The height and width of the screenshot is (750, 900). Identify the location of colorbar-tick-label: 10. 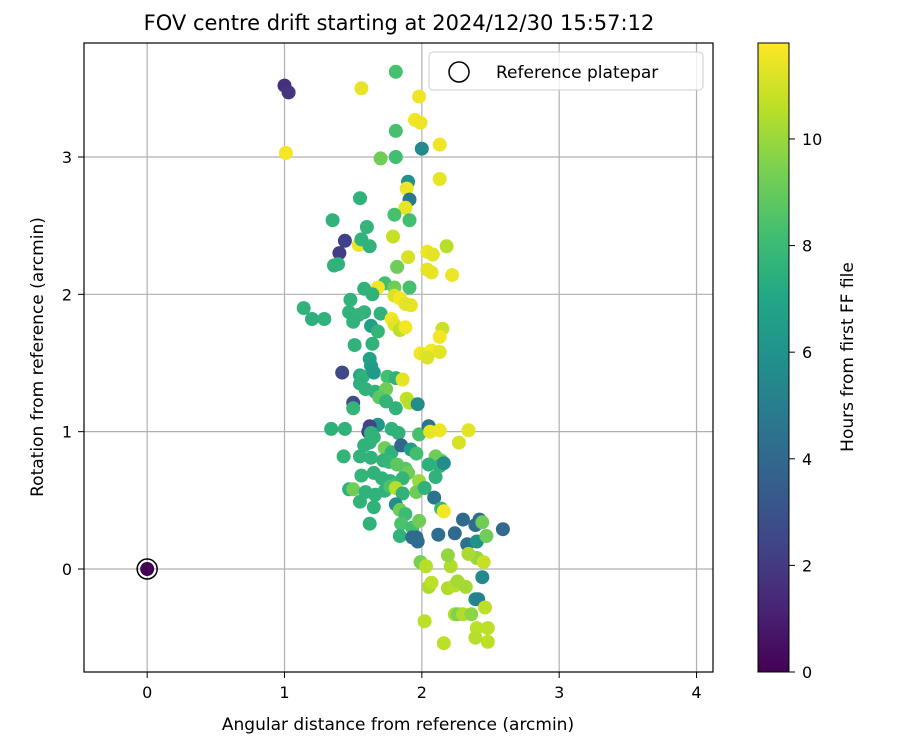
(812, 139).